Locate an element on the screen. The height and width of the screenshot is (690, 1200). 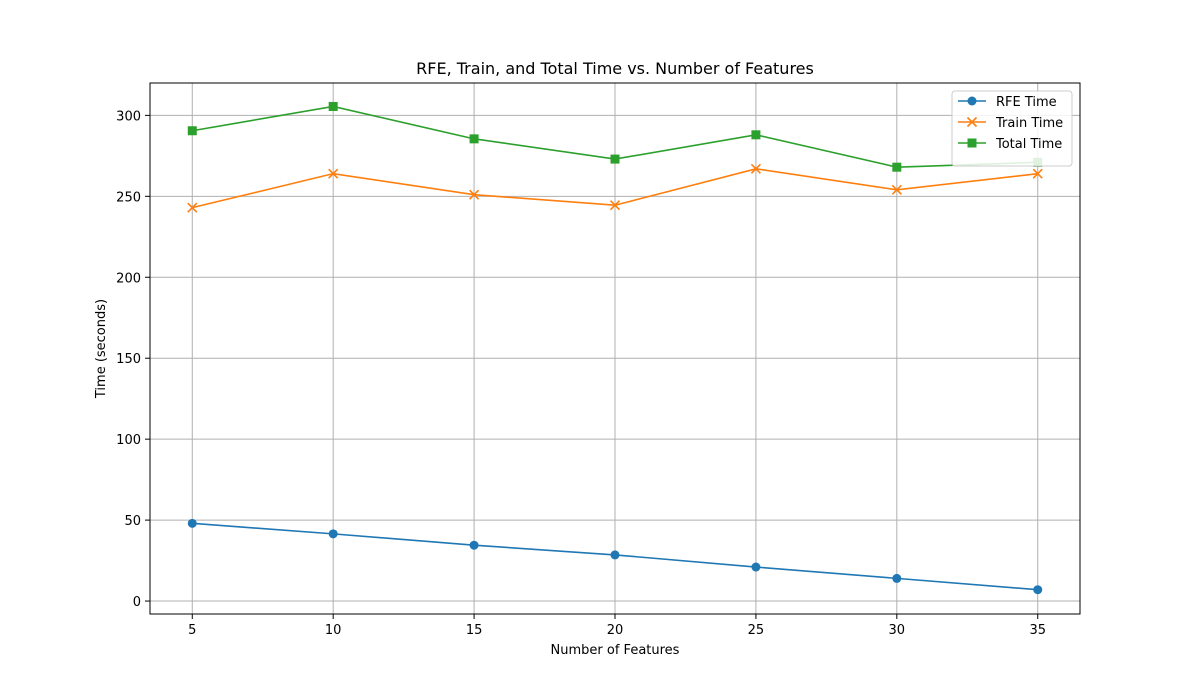
legend-entry-rfe-time: RFE Time is located at coordinates (1007, 102).